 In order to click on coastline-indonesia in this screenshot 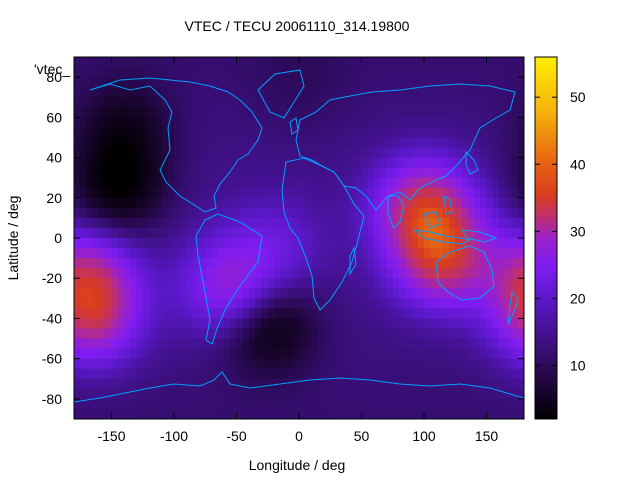, I will do `click(442, 237)`.